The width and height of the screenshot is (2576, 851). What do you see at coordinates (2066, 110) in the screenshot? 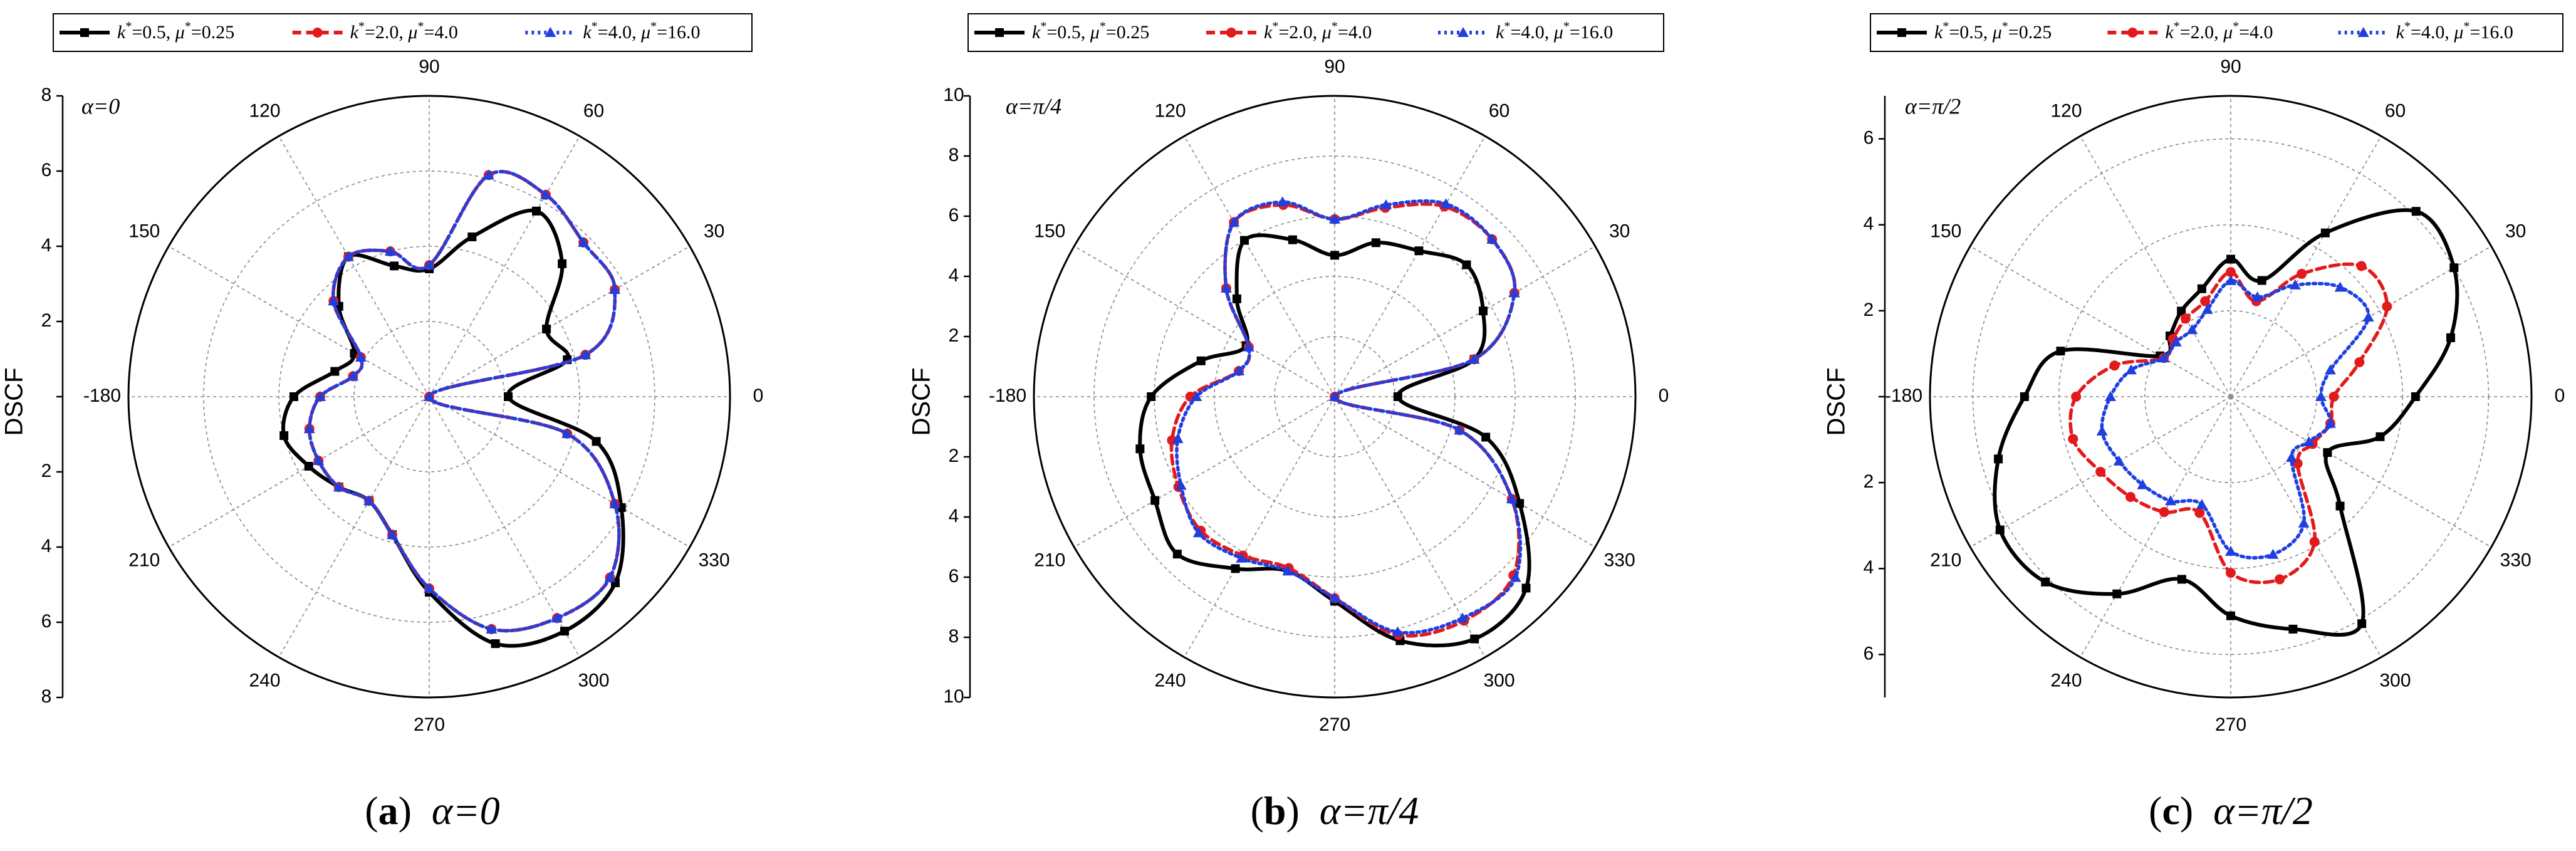
I see `angle-label: 120` at bounding box center [2066, 110].